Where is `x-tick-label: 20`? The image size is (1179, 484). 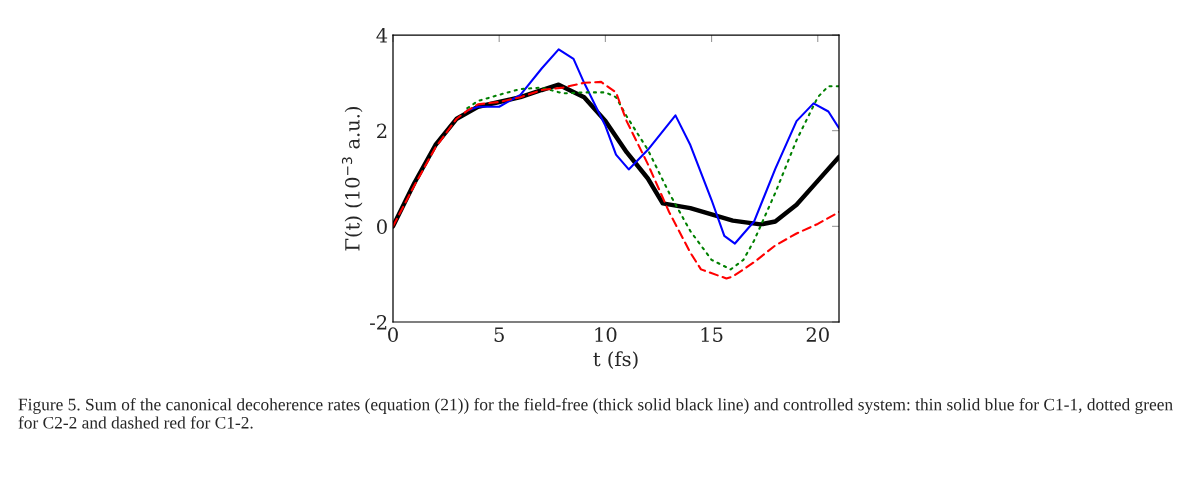
x-tick-label: 20 is located at coordinates (817, 334).